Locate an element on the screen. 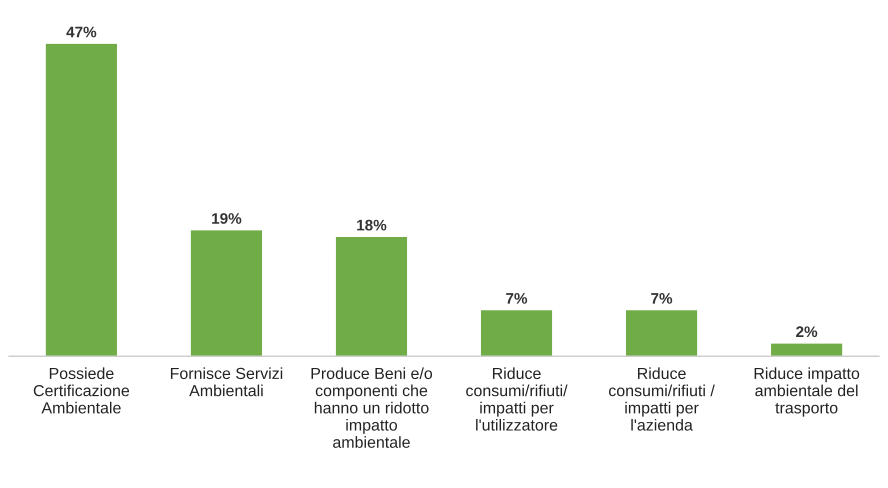 The width and height of the screenshot is (888, 488). x-tick-label: Riduce consumi/rifiuti / impatti per l'azienda is located at coordinates (661, 399).